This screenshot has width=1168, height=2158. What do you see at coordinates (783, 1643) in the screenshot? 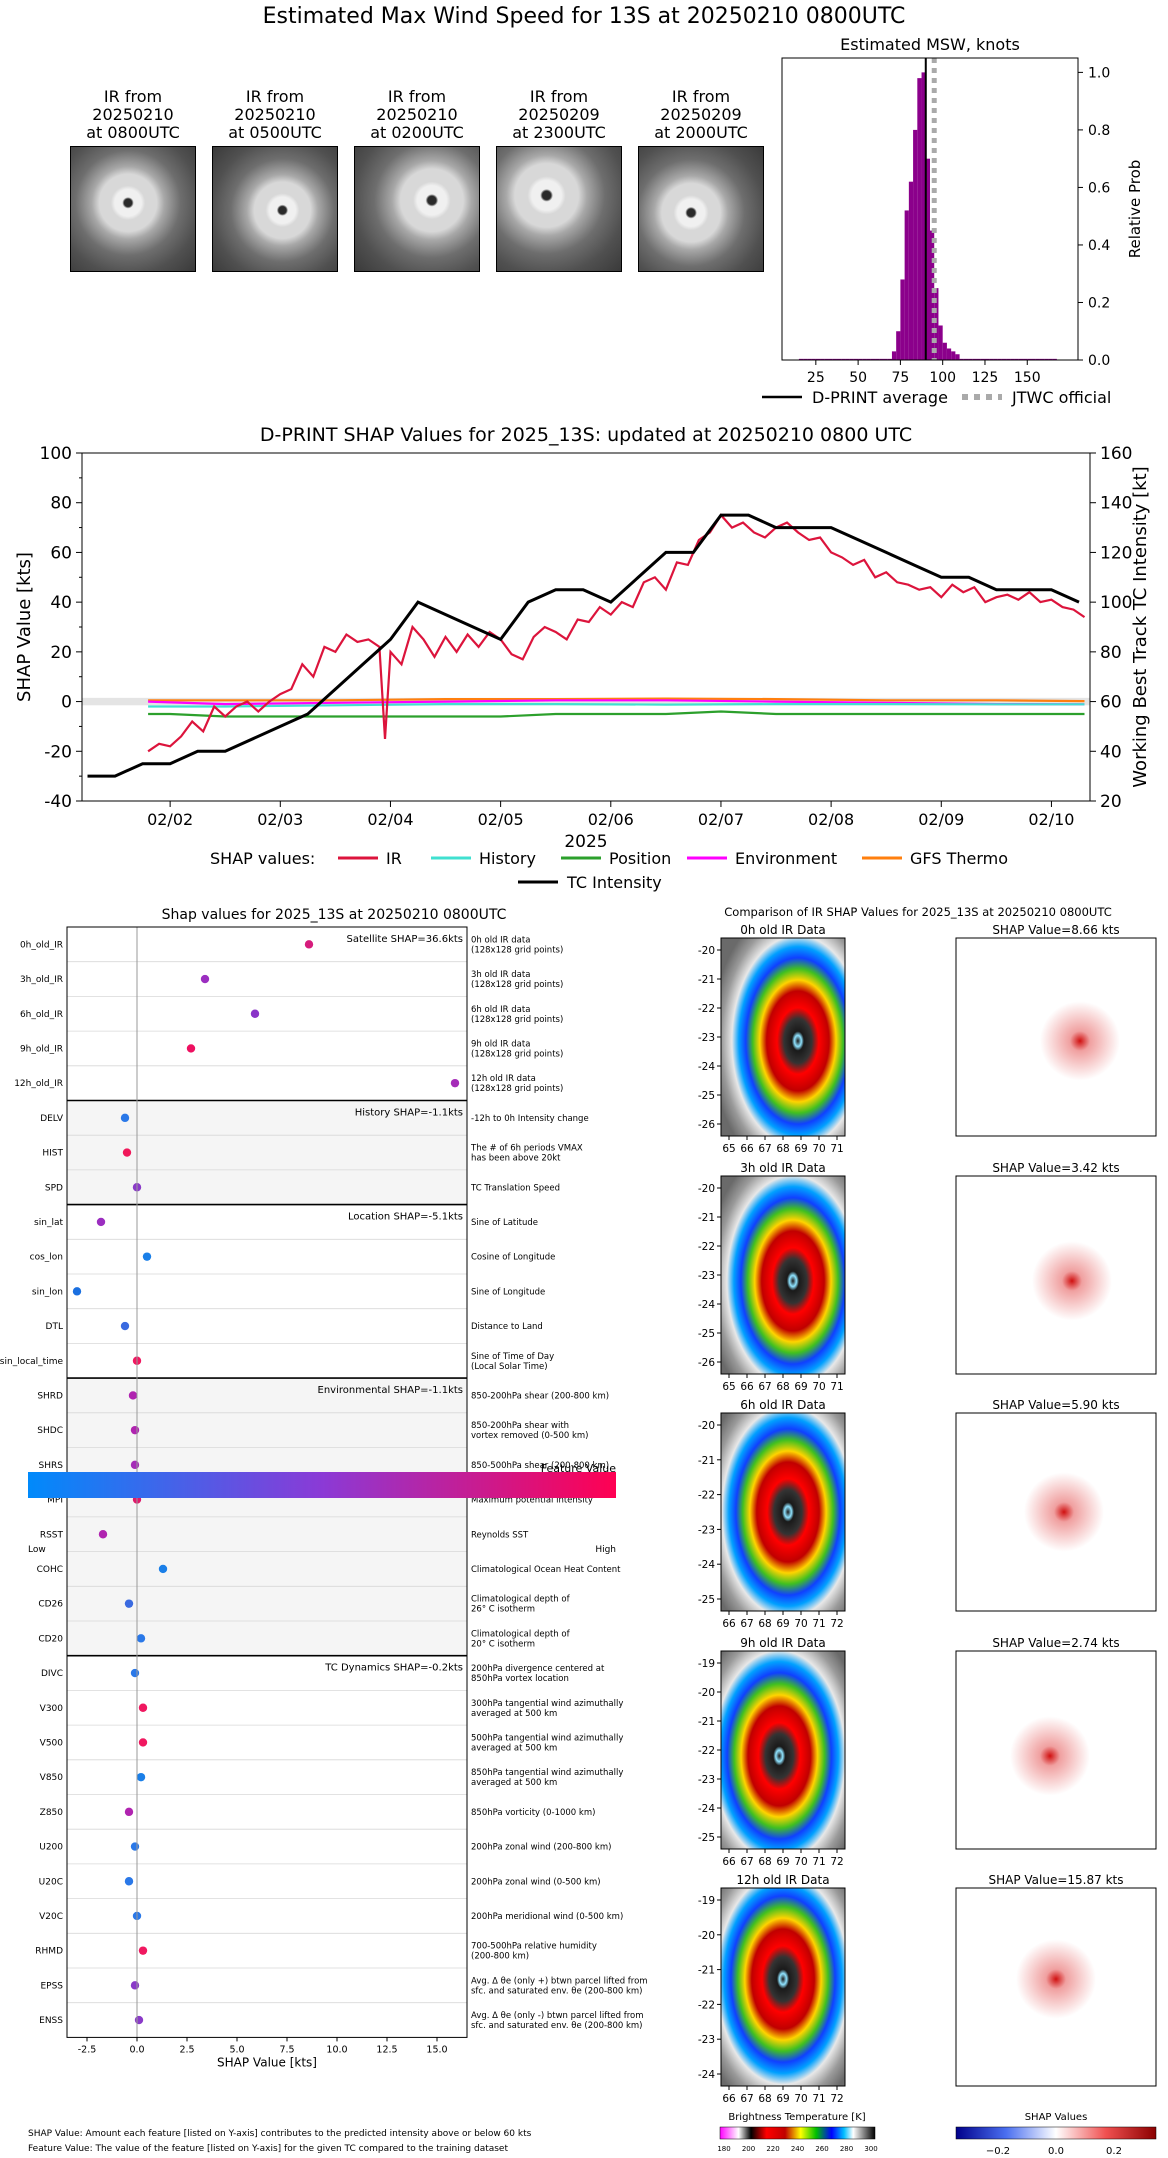
I see `ir-panel-title: 9h old IR Data` at bounding box center [783, 1643].